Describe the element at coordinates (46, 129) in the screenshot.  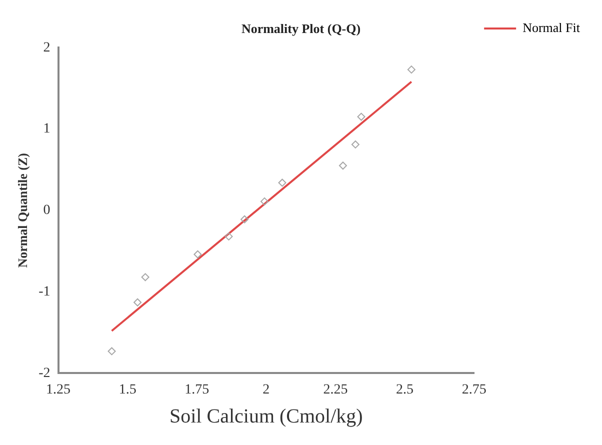
I see `y-tick-label: 1` at that location.